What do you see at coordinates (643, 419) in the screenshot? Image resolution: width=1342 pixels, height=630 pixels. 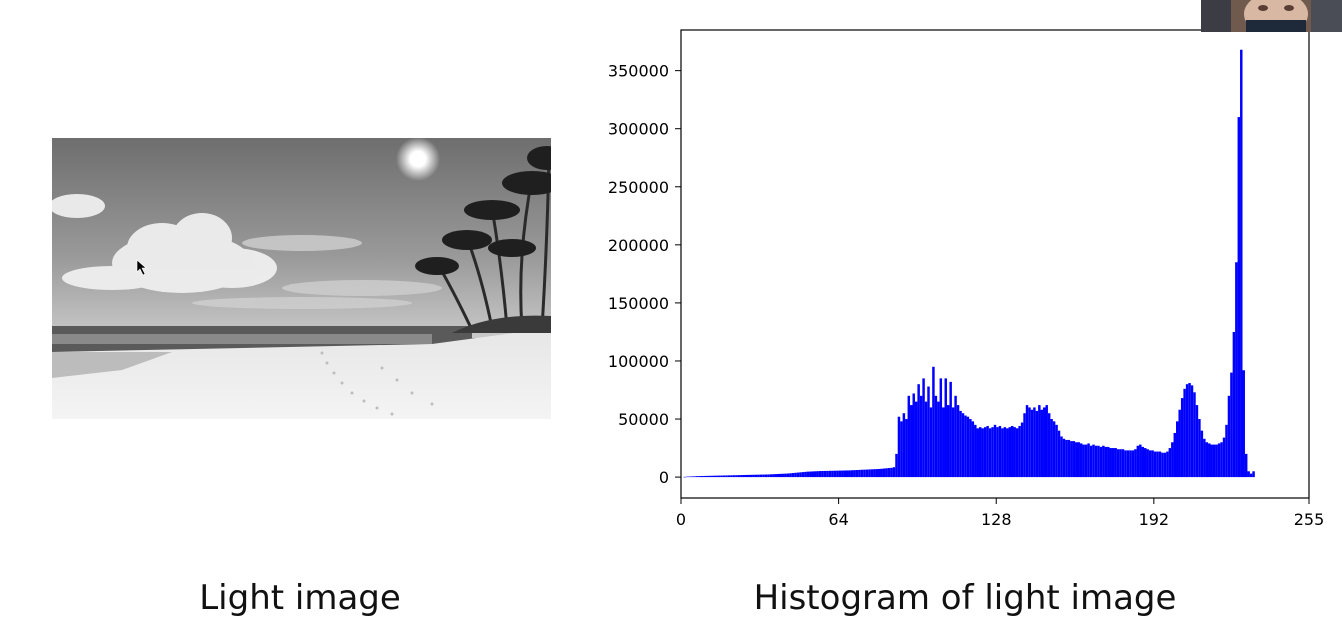 I see `y-tick-label: 50000` at bounding box center [643, 419].